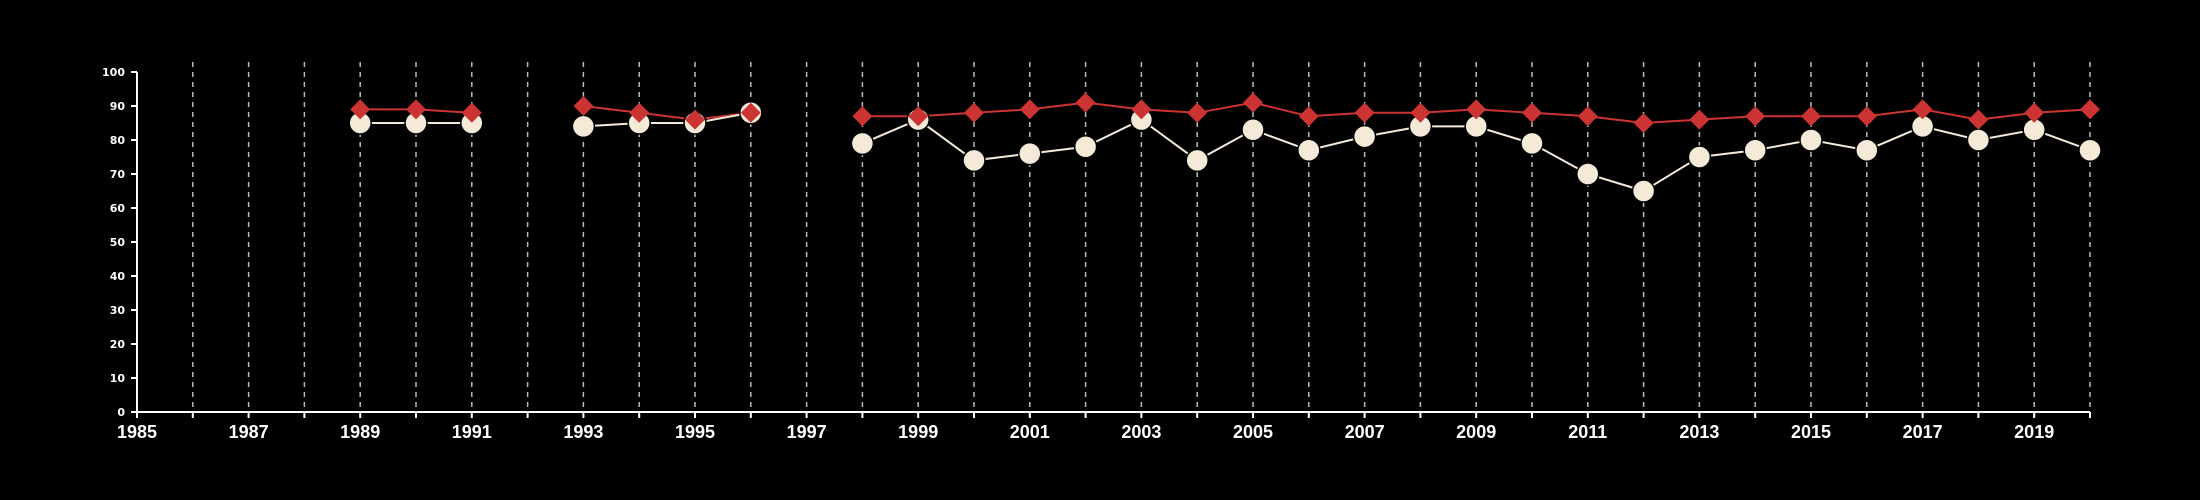 This screenshot has height=500, width=2200. I want to click on y-tick-label: 60, so click(118, 208).